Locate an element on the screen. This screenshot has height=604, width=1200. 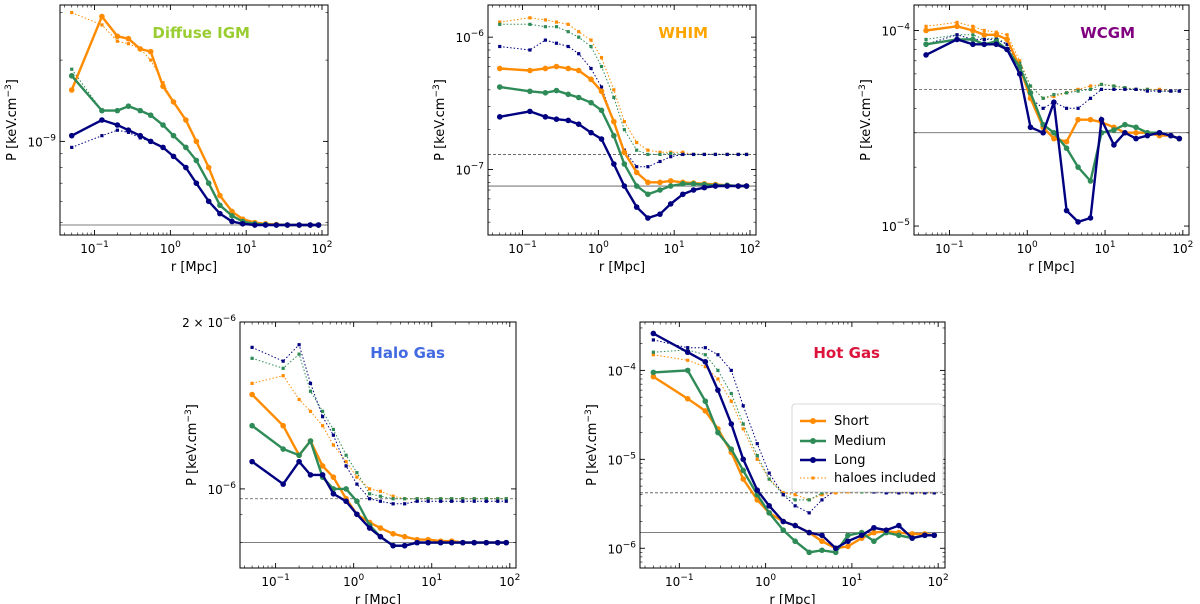
legend-label-long: Long is located at coordinates (849, 460).